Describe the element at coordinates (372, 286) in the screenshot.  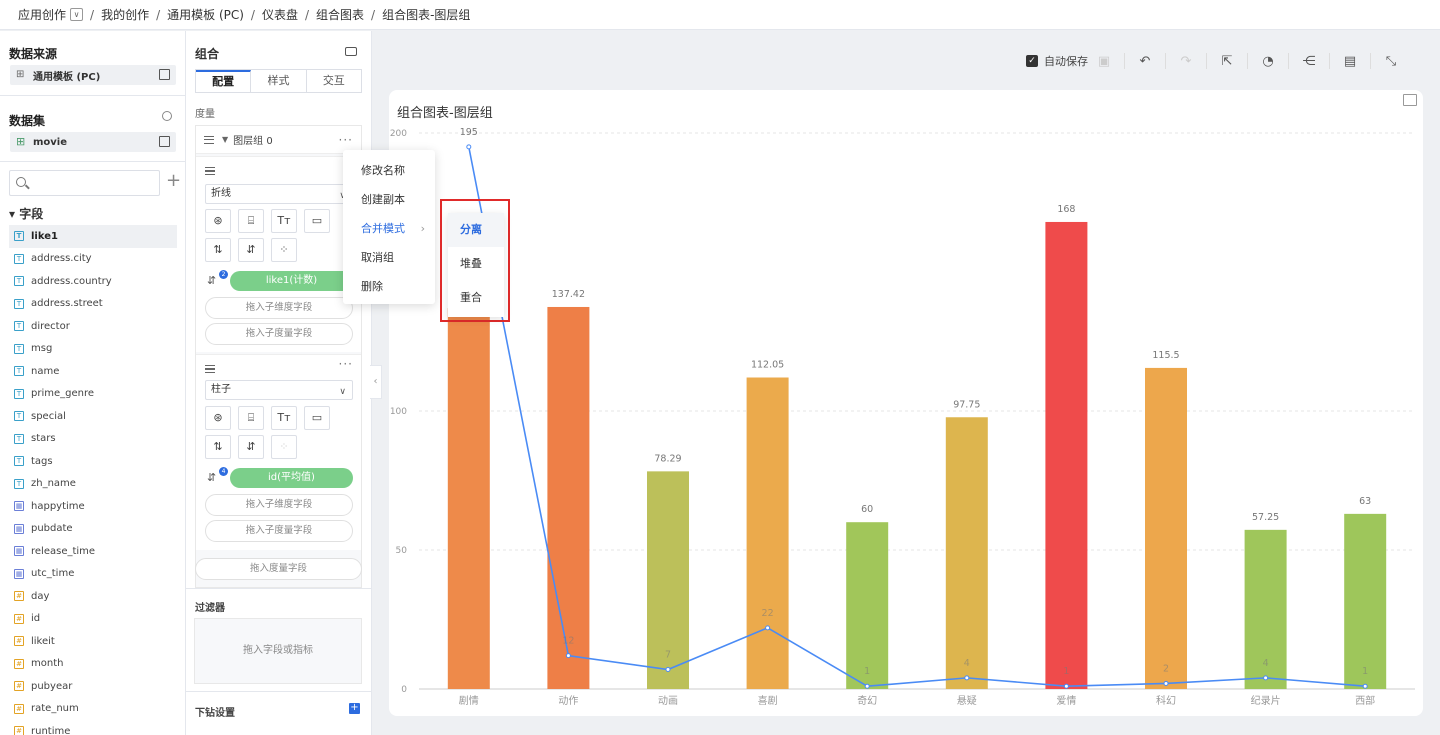
I see `menu-delete: 删除` at that location.